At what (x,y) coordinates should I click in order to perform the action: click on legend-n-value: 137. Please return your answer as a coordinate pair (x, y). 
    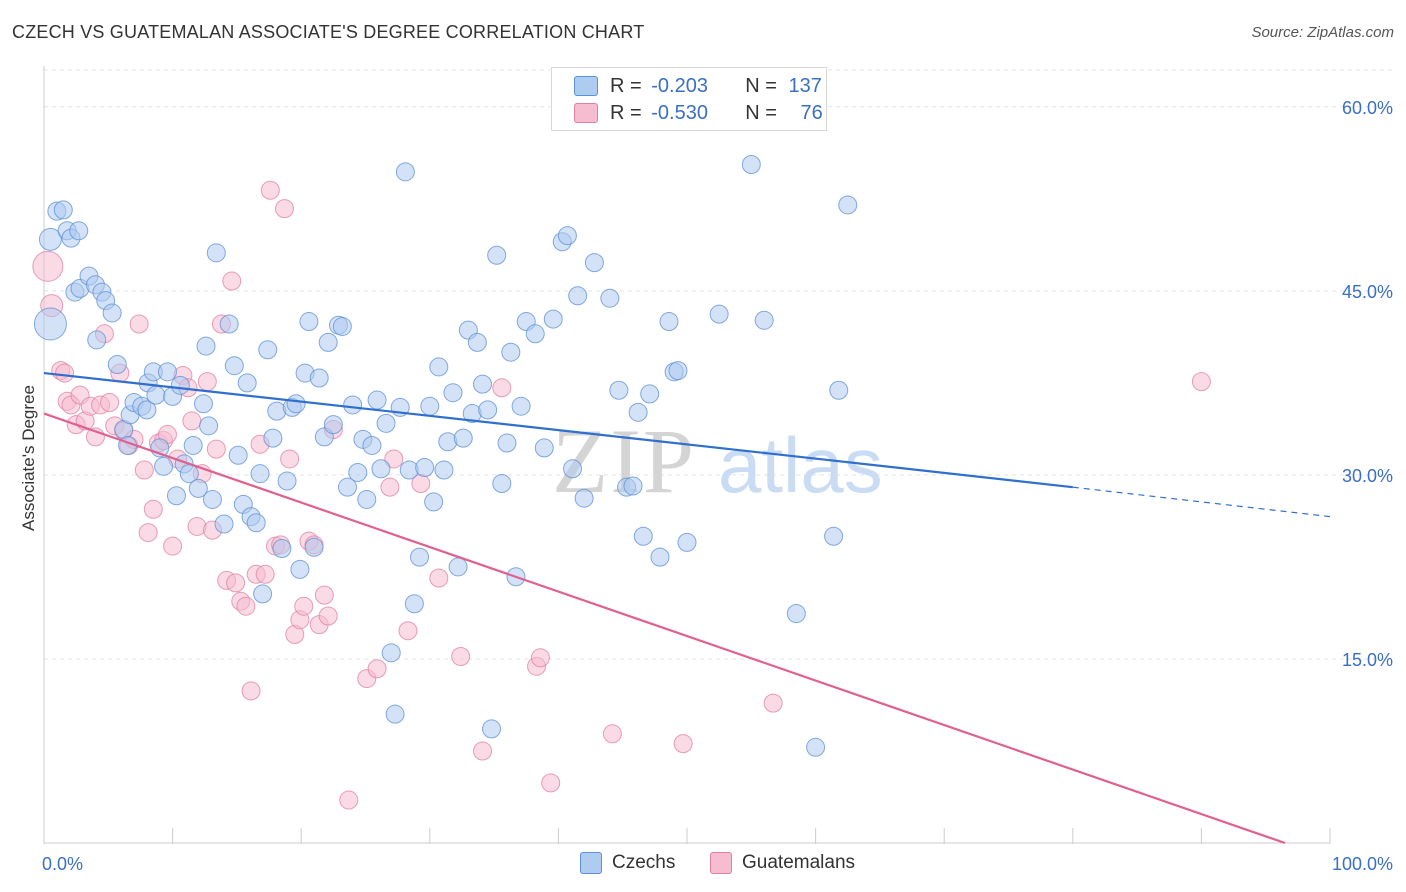
    Looking at the image, I should click on (805, 85).